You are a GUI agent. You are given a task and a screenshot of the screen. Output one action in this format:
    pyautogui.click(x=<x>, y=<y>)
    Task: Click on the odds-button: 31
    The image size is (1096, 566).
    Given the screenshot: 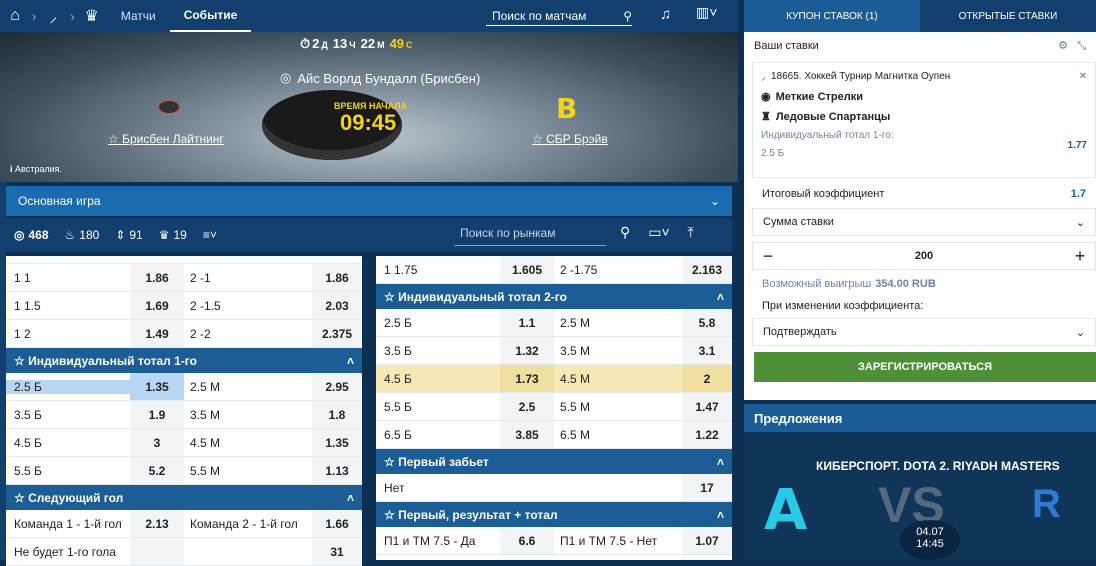 What is the action you would take?
    pyautogui.click(x=337, y=551)
    